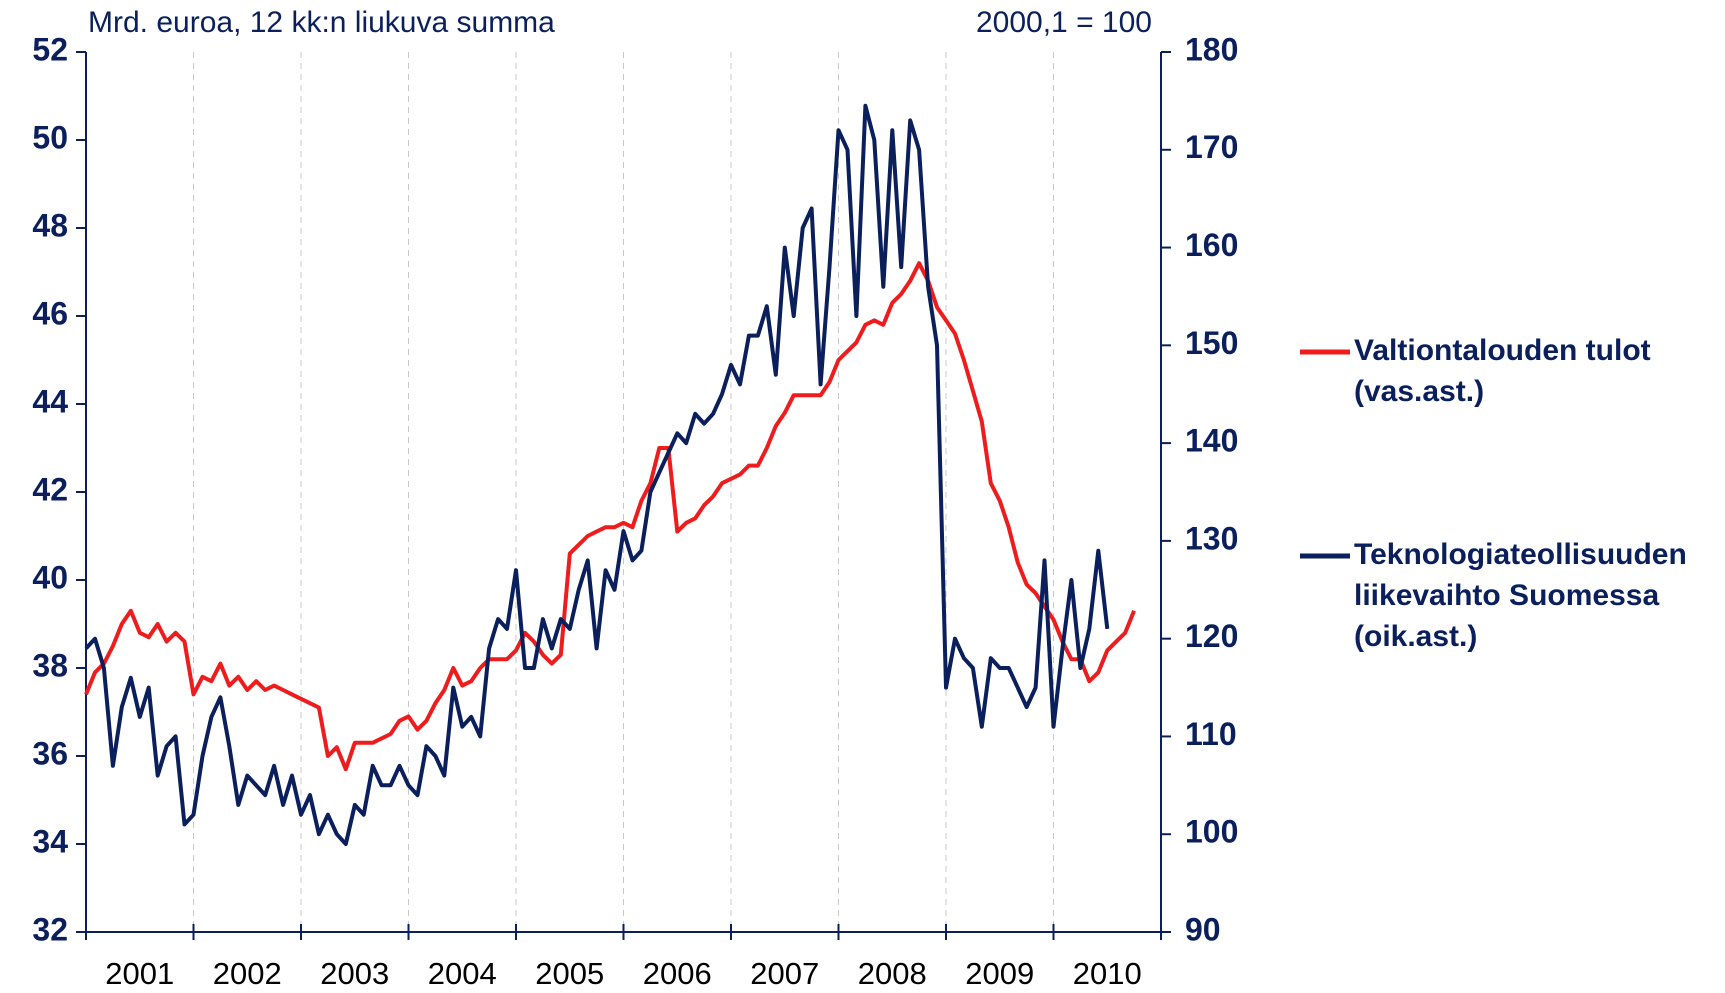 The width and height of the screenshot is (1725, 993). What do you see at coordinates (569, 973) in the screenshot?
I see `x-tick-label: 2005` at bounding box center [569, 973].